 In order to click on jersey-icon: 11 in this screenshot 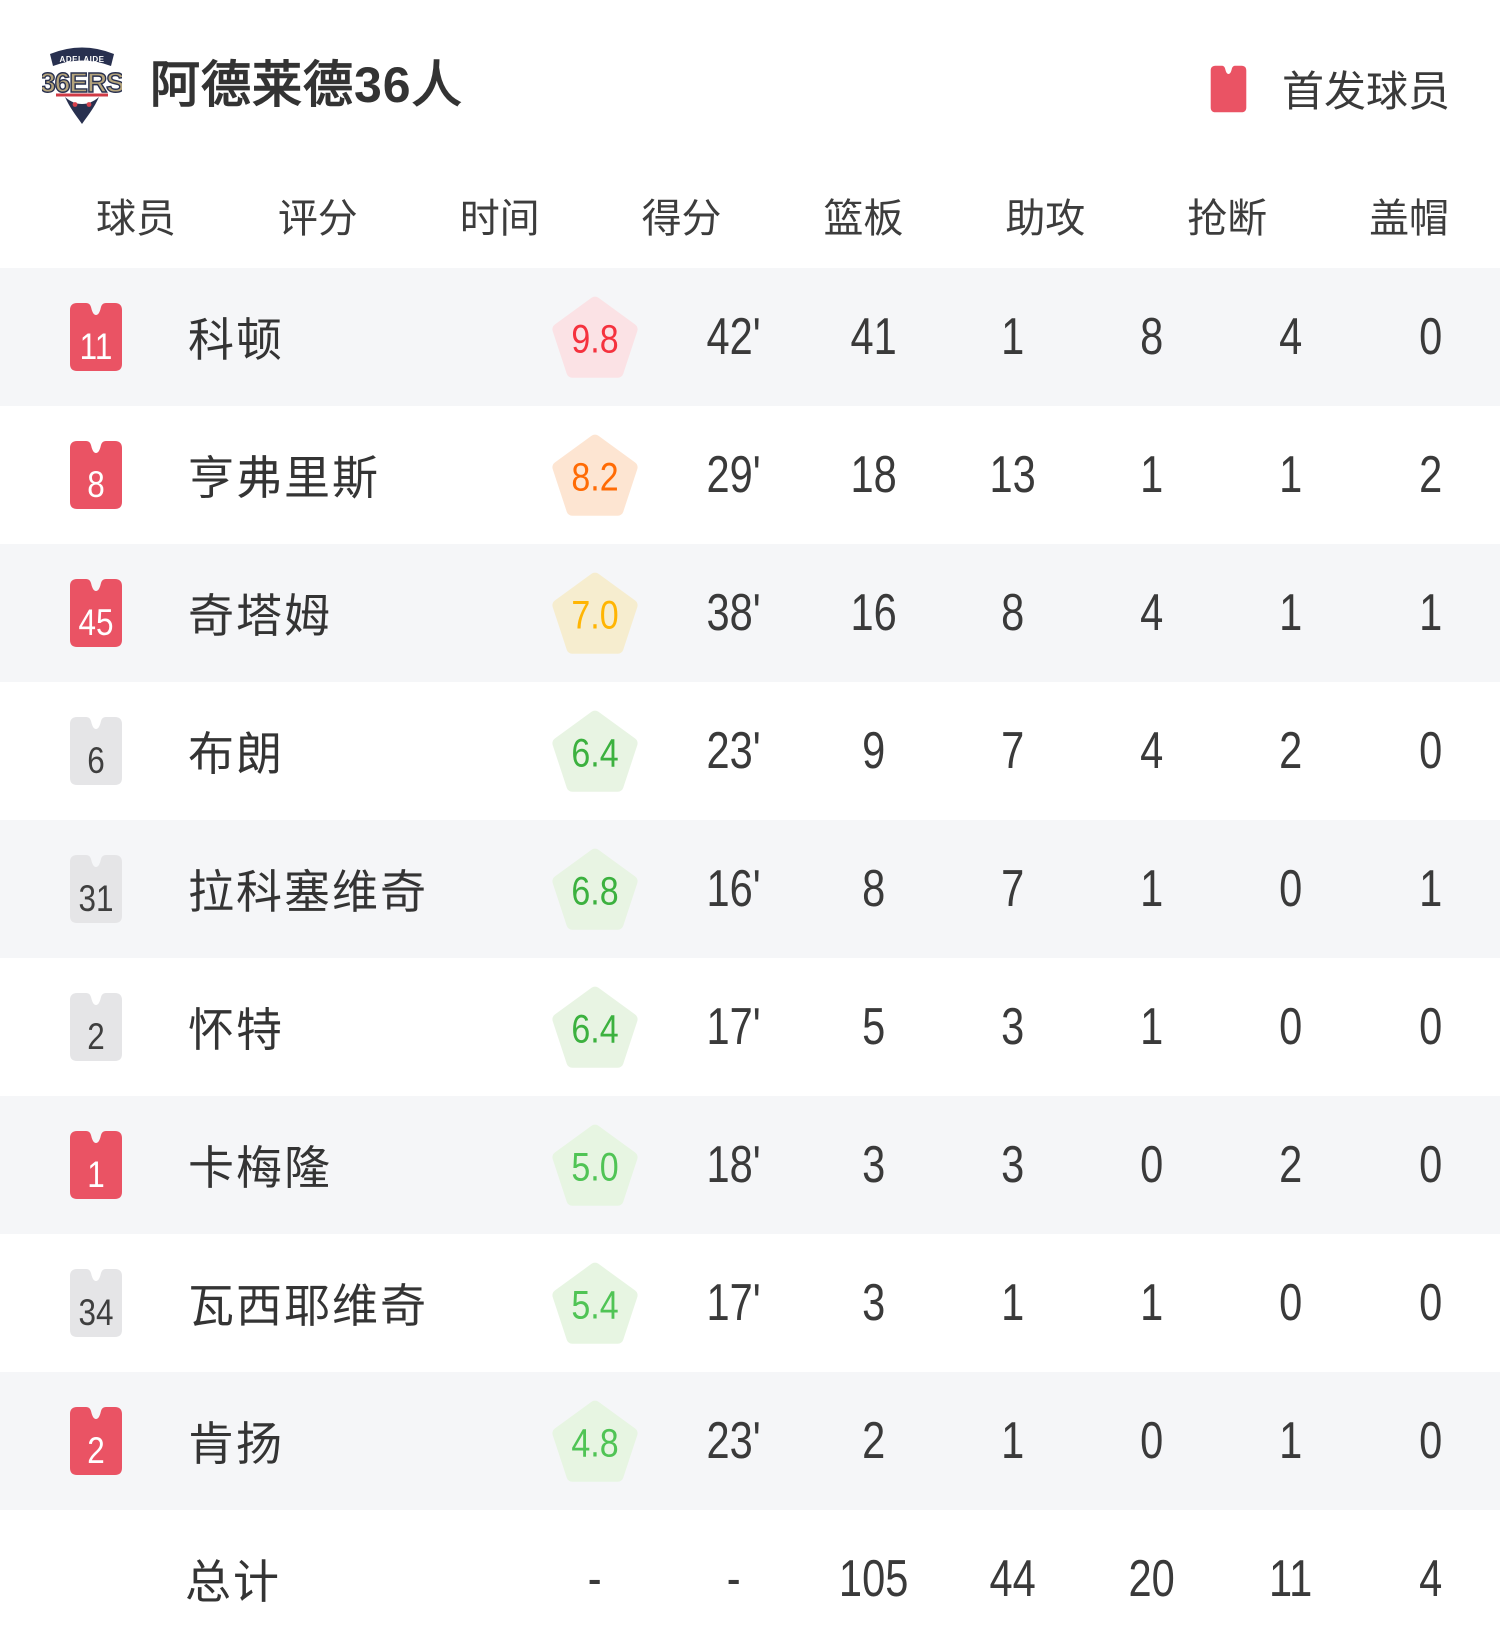, I will do `click(96, 337)`.